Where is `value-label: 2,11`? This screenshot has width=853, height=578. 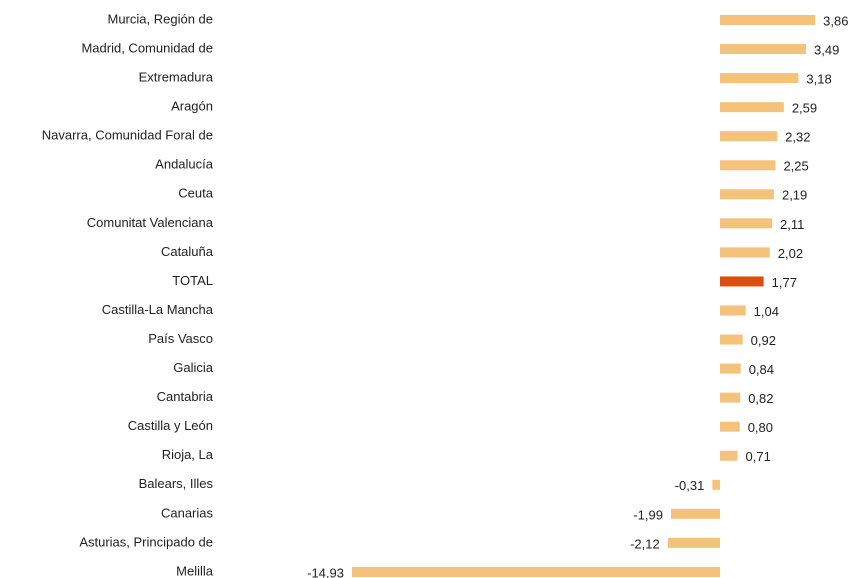
value-label: 2,11 is located at coordinates (792, 224).